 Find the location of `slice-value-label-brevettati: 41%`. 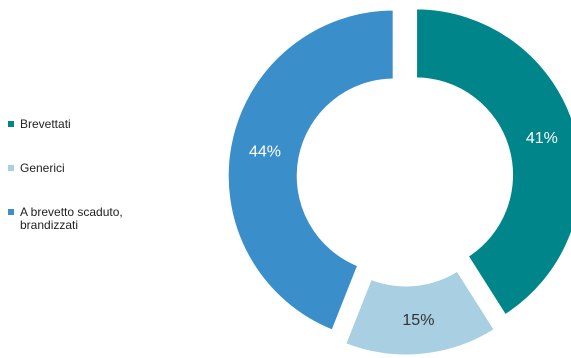

slice-value-label-brevettati: 41% is located at coordinates (542, 138).